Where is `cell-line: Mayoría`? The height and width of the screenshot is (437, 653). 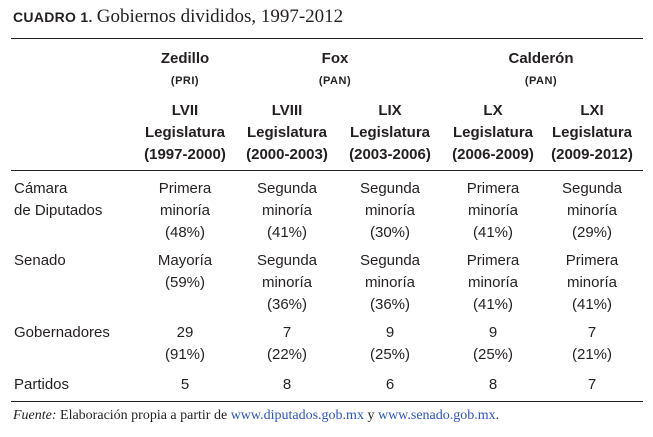
cell-line: Mayoría is located at coordinates (185, 260).